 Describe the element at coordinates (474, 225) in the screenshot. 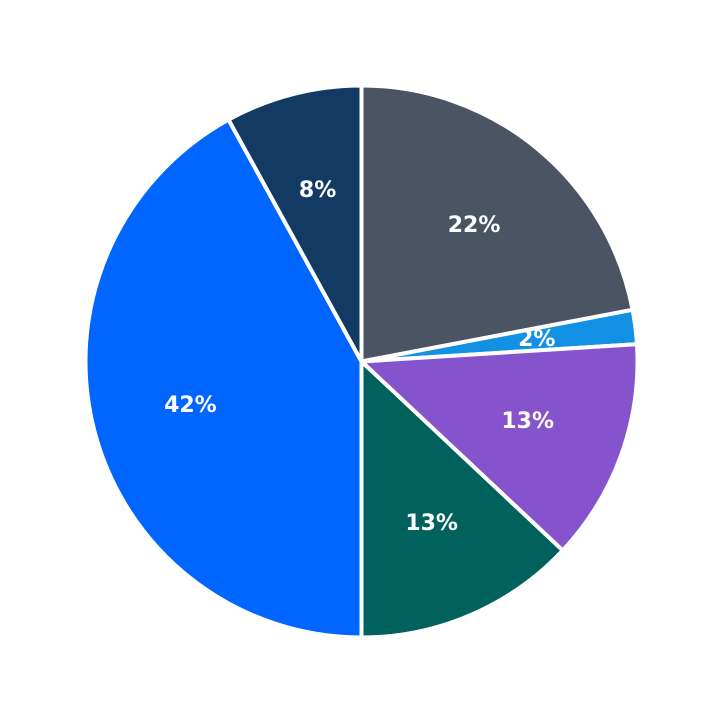

I see `pie-slice-label-1: 22%` at that location.